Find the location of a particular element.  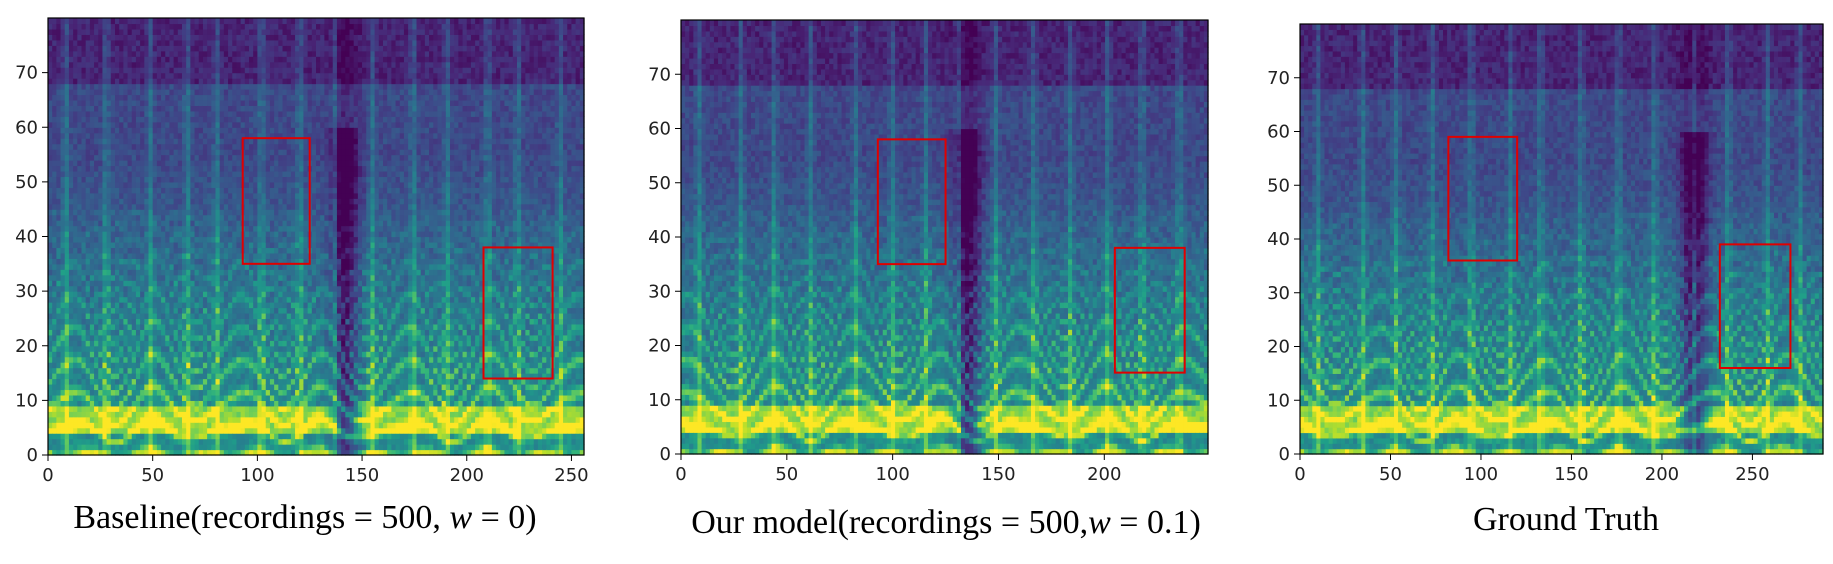

panel-caption: Our model(recordings = 500,w = 0.1) is located at coordinates (946, 522).